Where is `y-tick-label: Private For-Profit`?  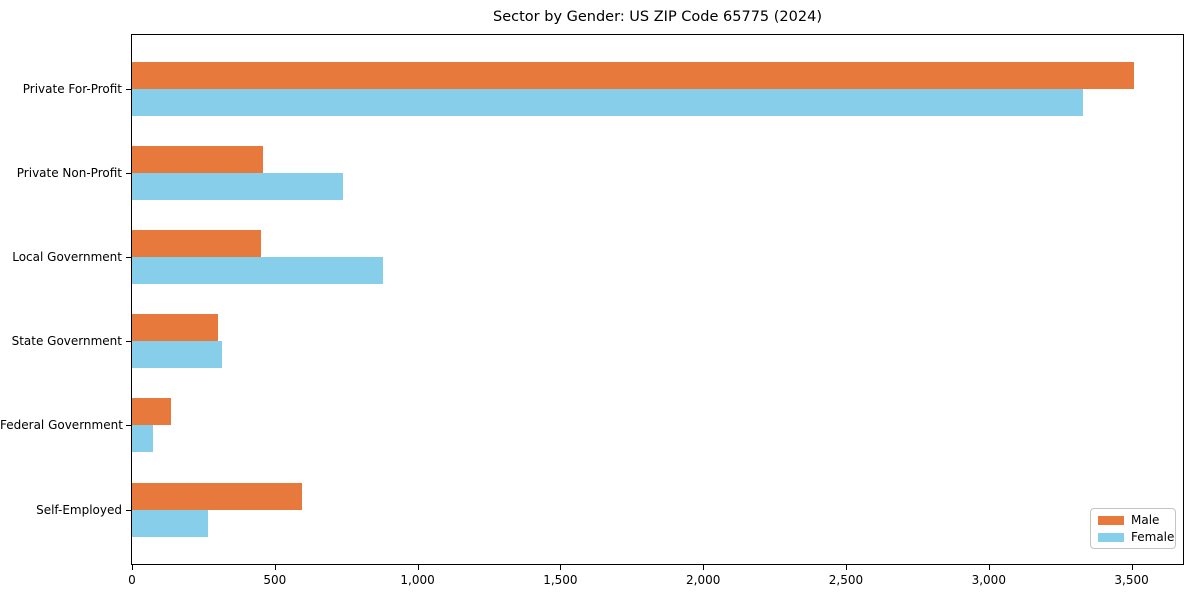
y-tick-label: Private For-Profit is located at coordinates (72, 88).